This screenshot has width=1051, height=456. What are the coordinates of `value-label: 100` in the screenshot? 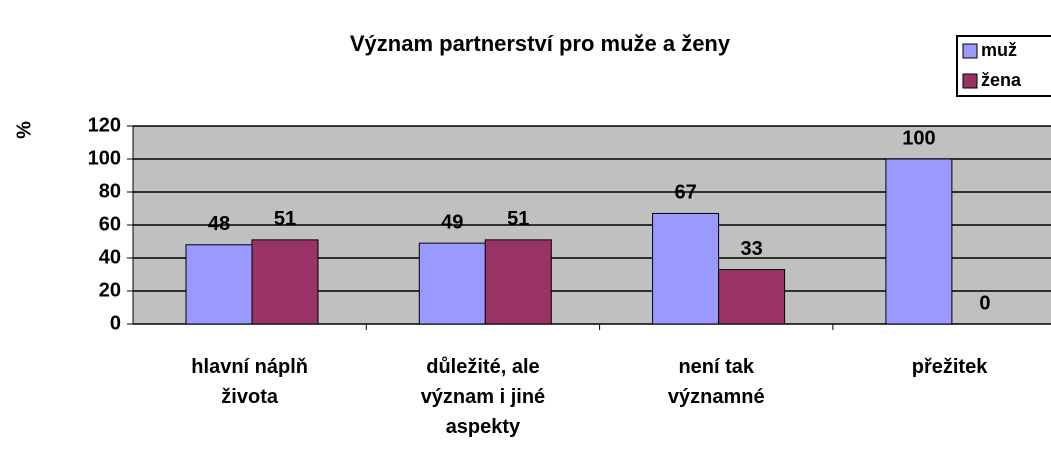 It's located at (918, 138).